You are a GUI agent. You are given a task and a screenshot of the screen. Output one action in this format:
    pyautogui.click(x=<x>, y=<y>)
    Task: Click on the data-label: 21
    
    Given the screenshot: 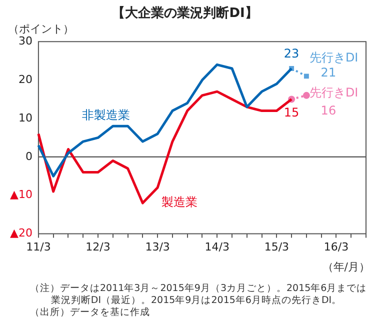 What is the action you would take?
    pyautogui.click(x=328, y=72)
    